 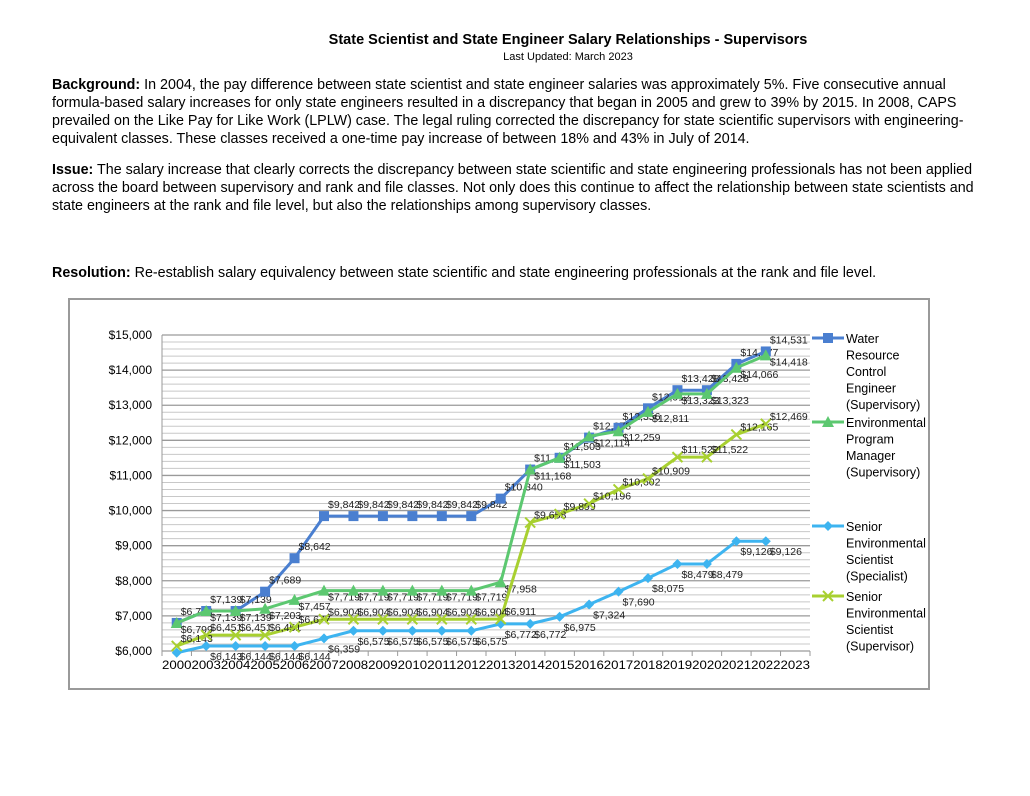 I want to click on x-tick-label: 2013, so click(x=501, y=665).